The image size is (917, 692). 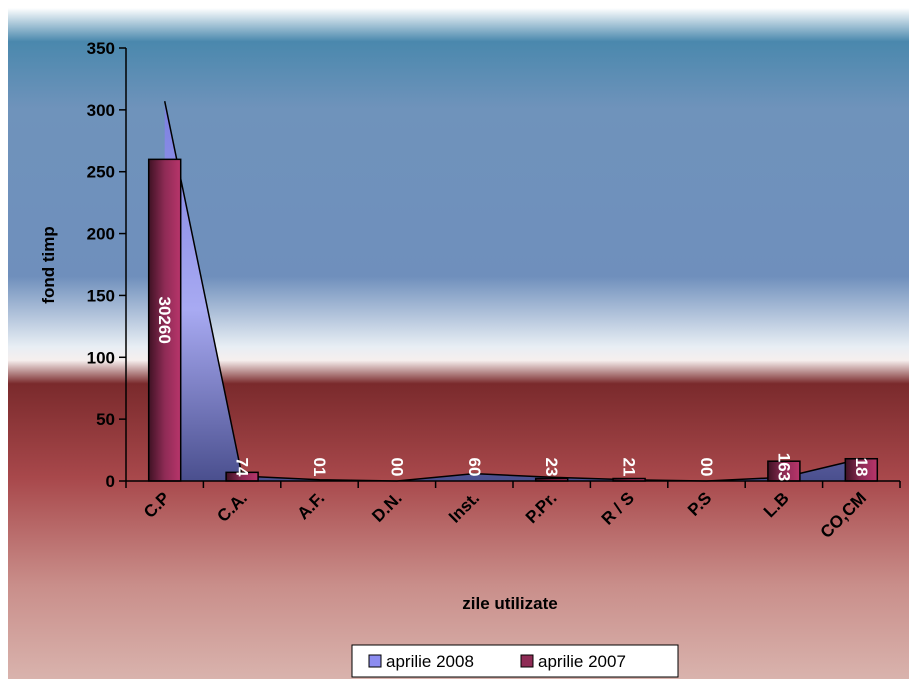 What do you see at coordinates (101, 357) in the screenshot?
I see `y-tick-label-100: 100` at bounding box center [101, 357].